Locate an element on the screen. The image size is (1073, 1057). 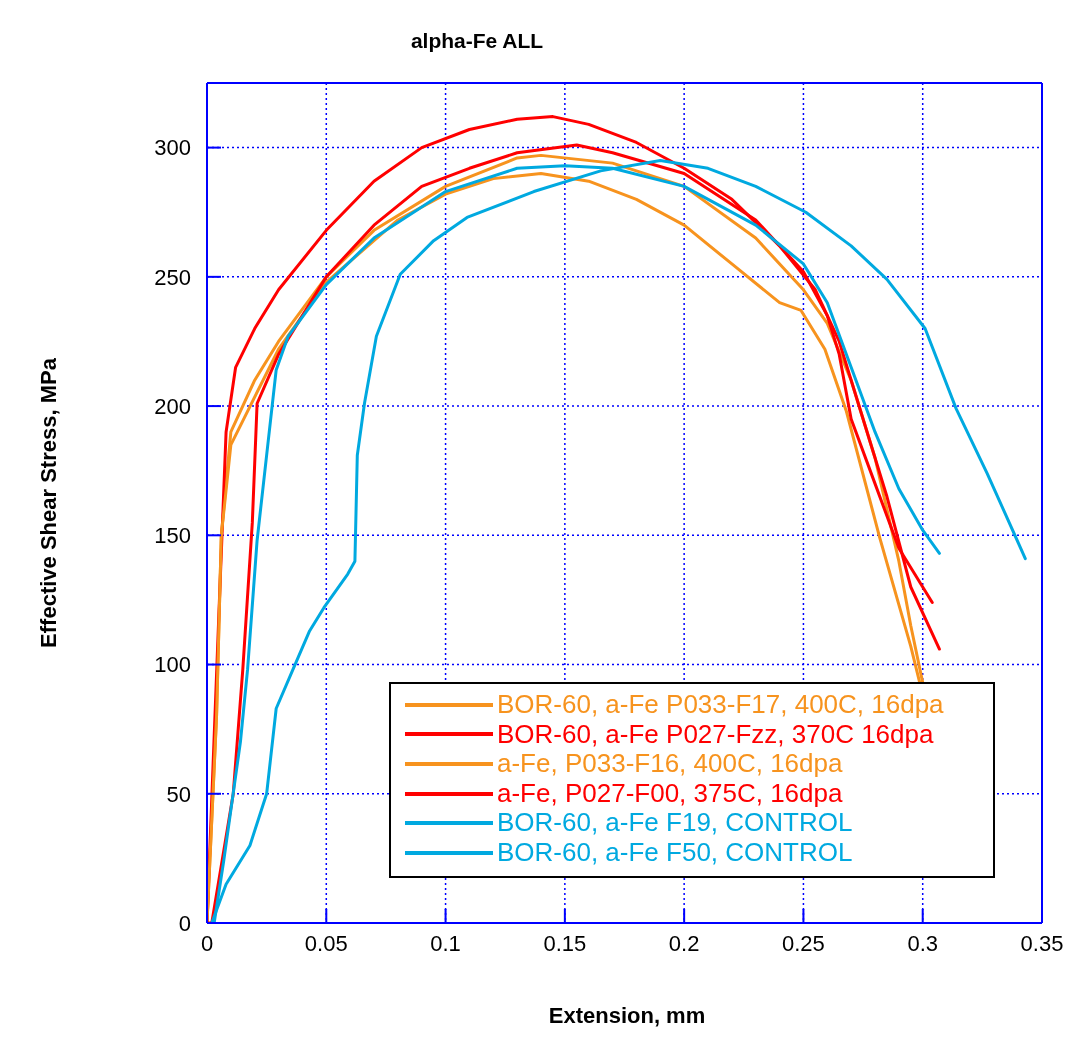
chart-title: alpha-Fe ALL is located at coordinates (477, 40).